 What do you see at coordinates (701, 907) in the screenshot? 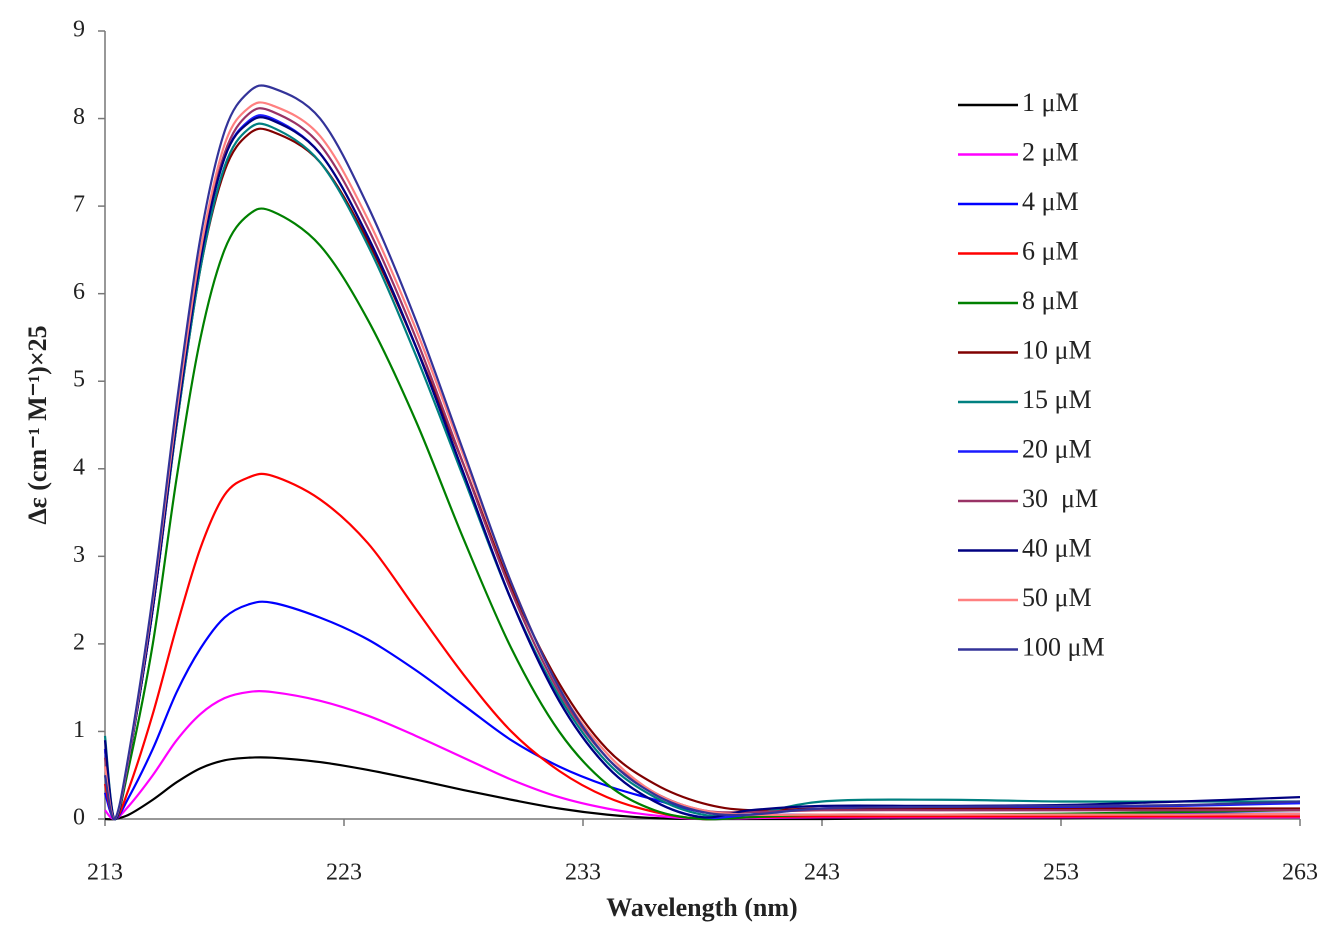
I see `x-axis-title: Wavelength (nm)` at bounding box center [701, 907].